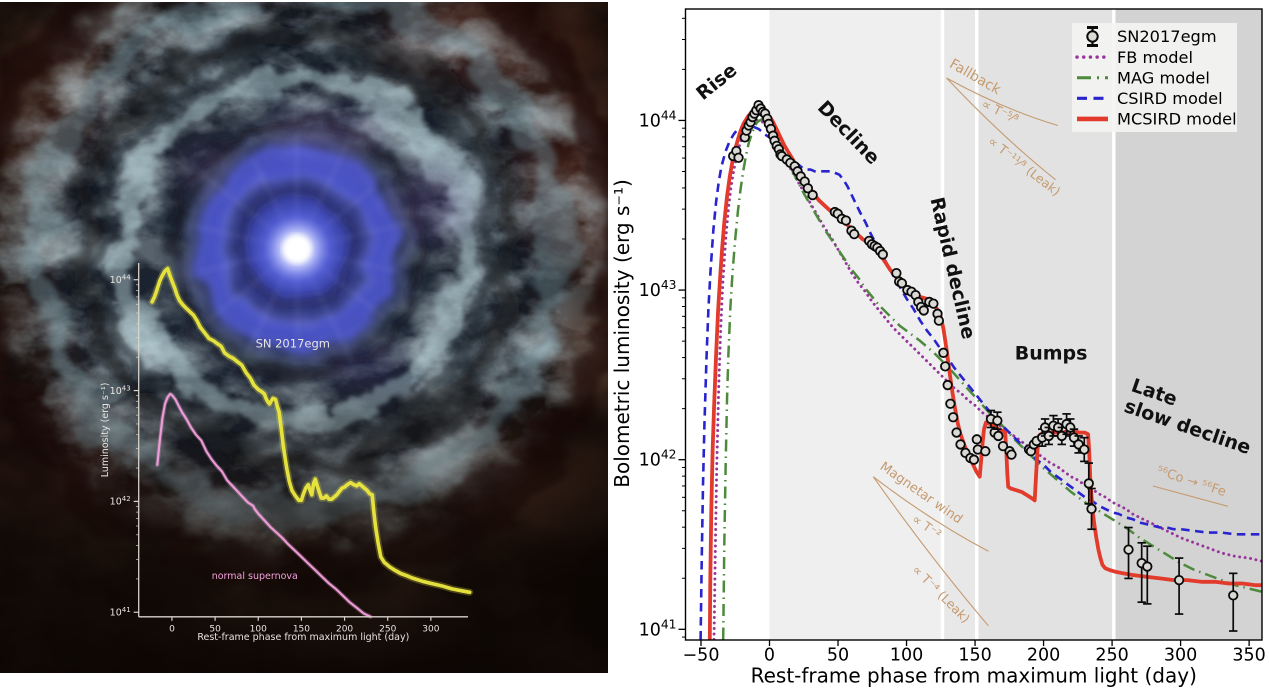  Describe the element at coordinates (855, 324) in the screenshot. I see `band-decline` at that location.